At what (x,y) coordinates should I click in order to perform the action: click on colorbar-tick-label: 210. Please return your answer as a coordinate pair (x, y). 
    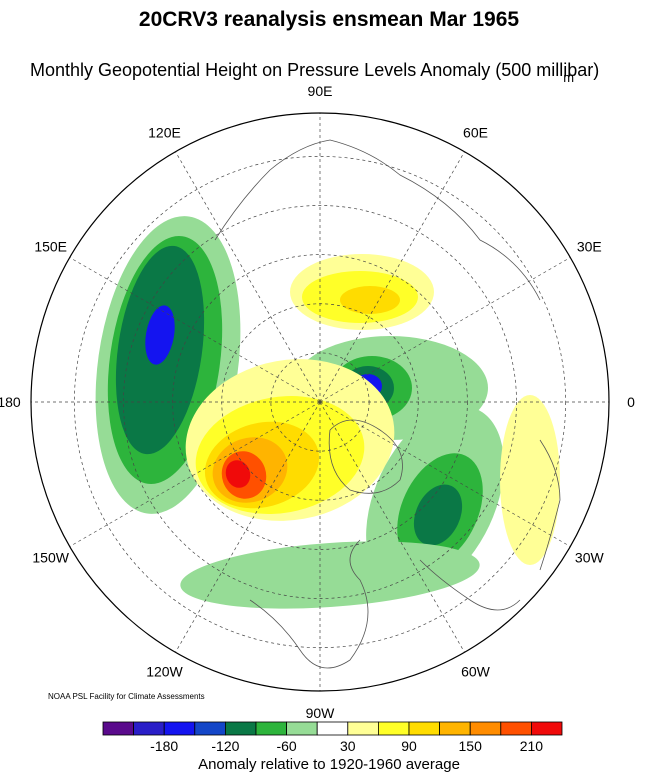
    Looking at the image, I should click on (532, 746).